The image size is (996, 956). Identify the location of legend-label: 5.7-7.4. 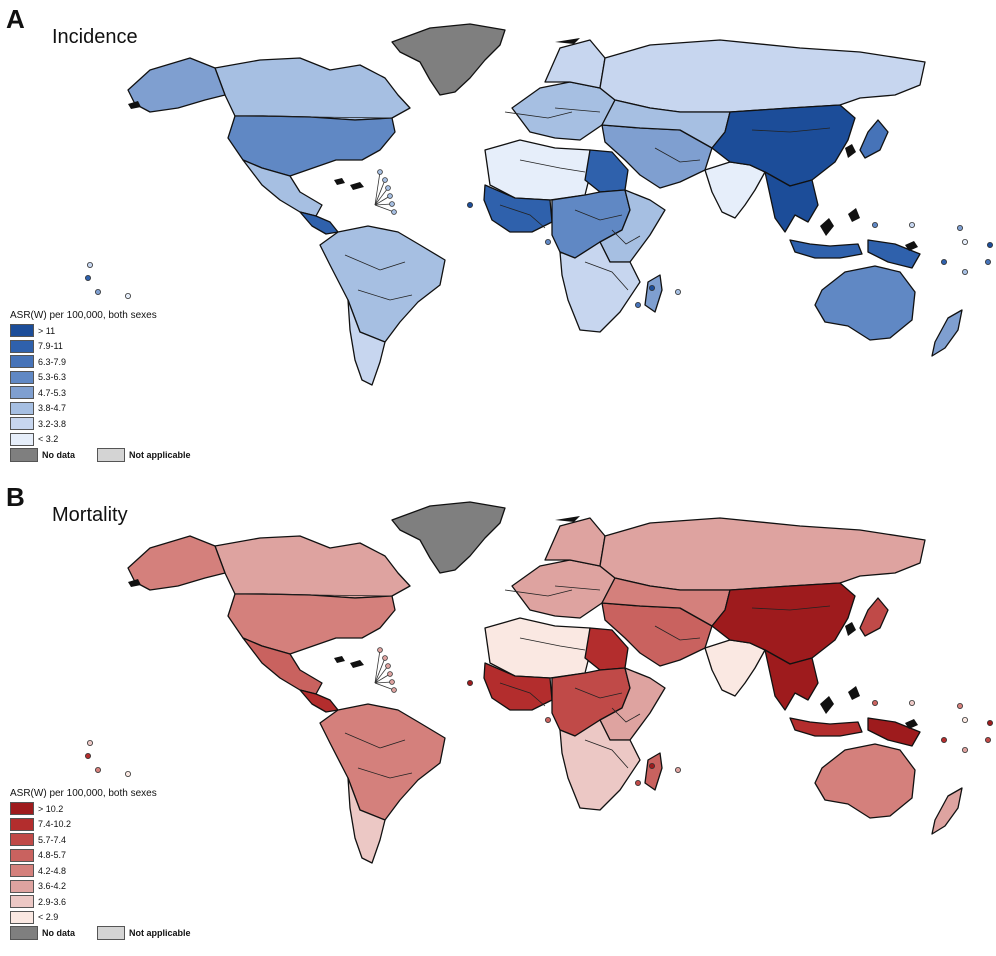
(52, 839).